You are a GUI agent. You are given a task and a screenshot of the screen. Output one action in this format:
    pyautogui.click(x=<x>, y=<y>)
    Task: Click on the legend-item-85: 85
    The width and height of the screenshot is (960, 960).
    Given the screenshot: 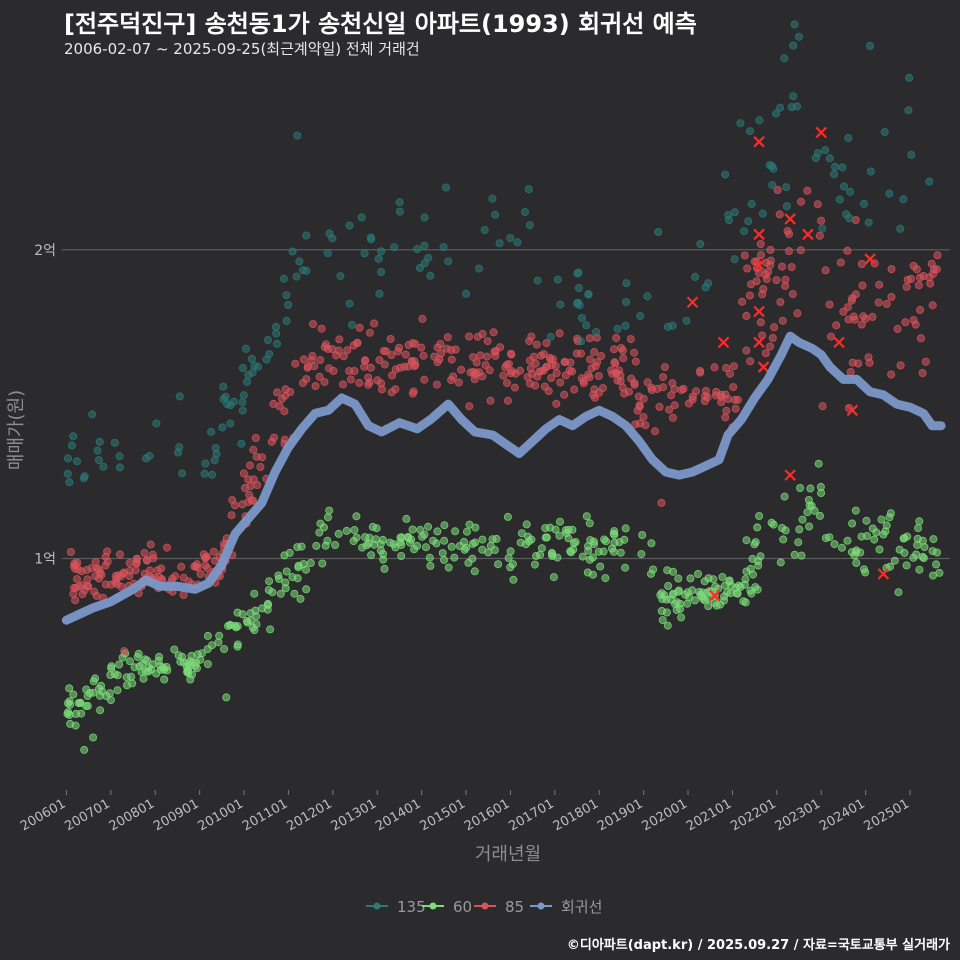 What is the action you would take?
    pyautogui.click(x=499, y=907)
    